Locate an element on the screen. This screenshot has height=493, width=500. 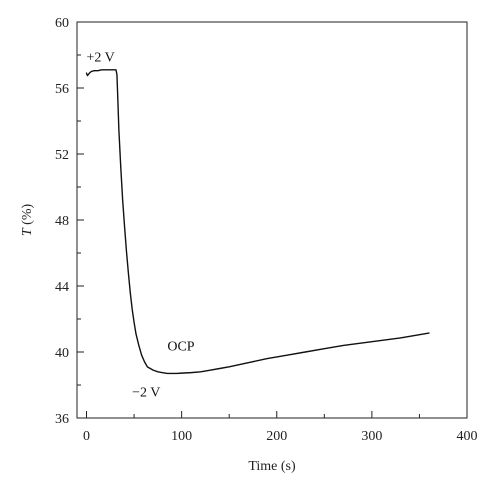
x-tick-label: 200 is located at coordinates (276, 436).